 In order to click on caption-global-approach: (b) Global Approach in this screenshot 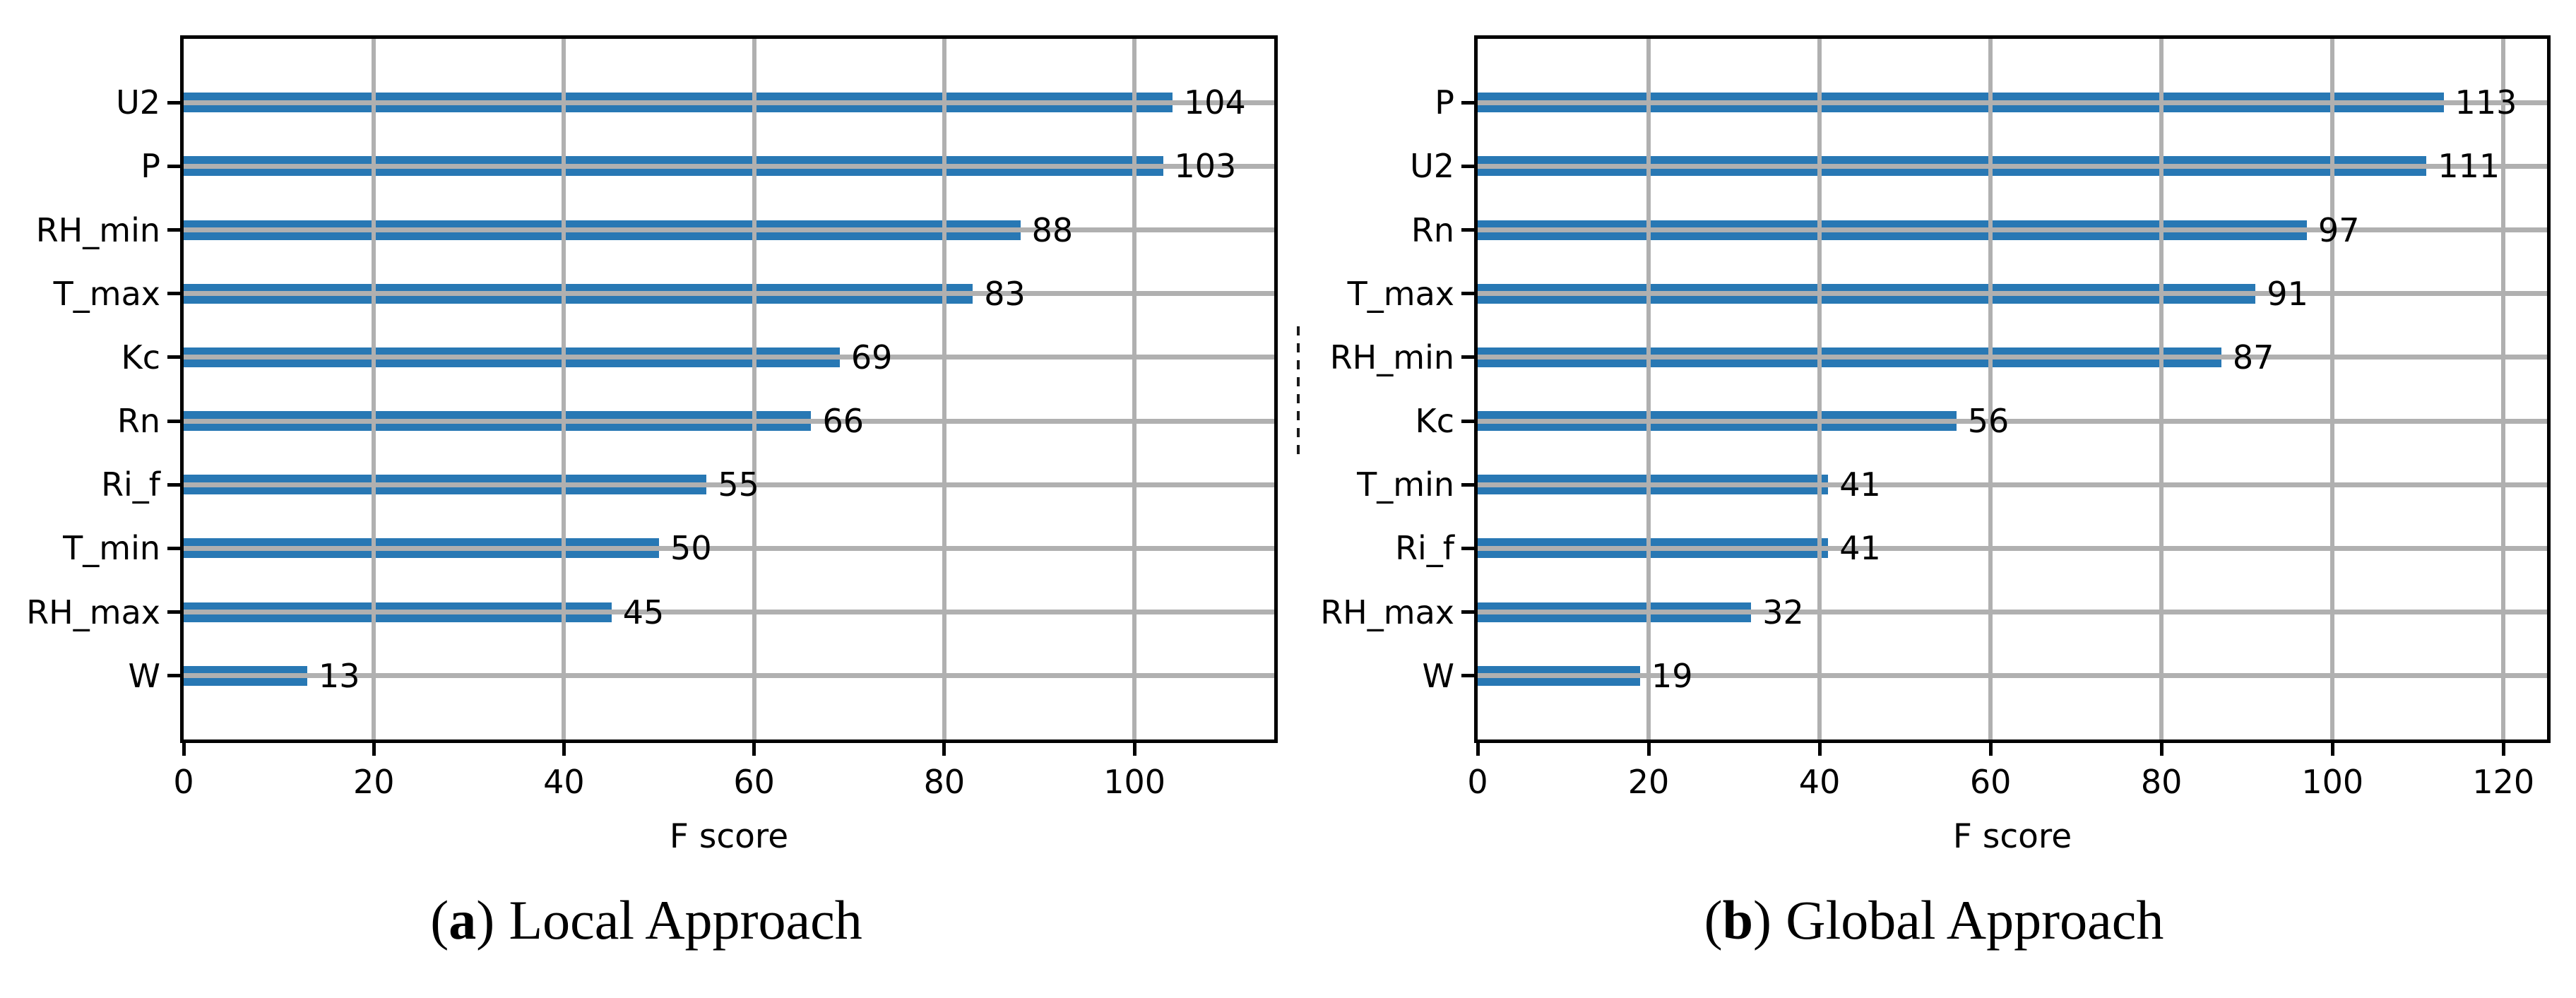, I will do `click(1934, 920)`.